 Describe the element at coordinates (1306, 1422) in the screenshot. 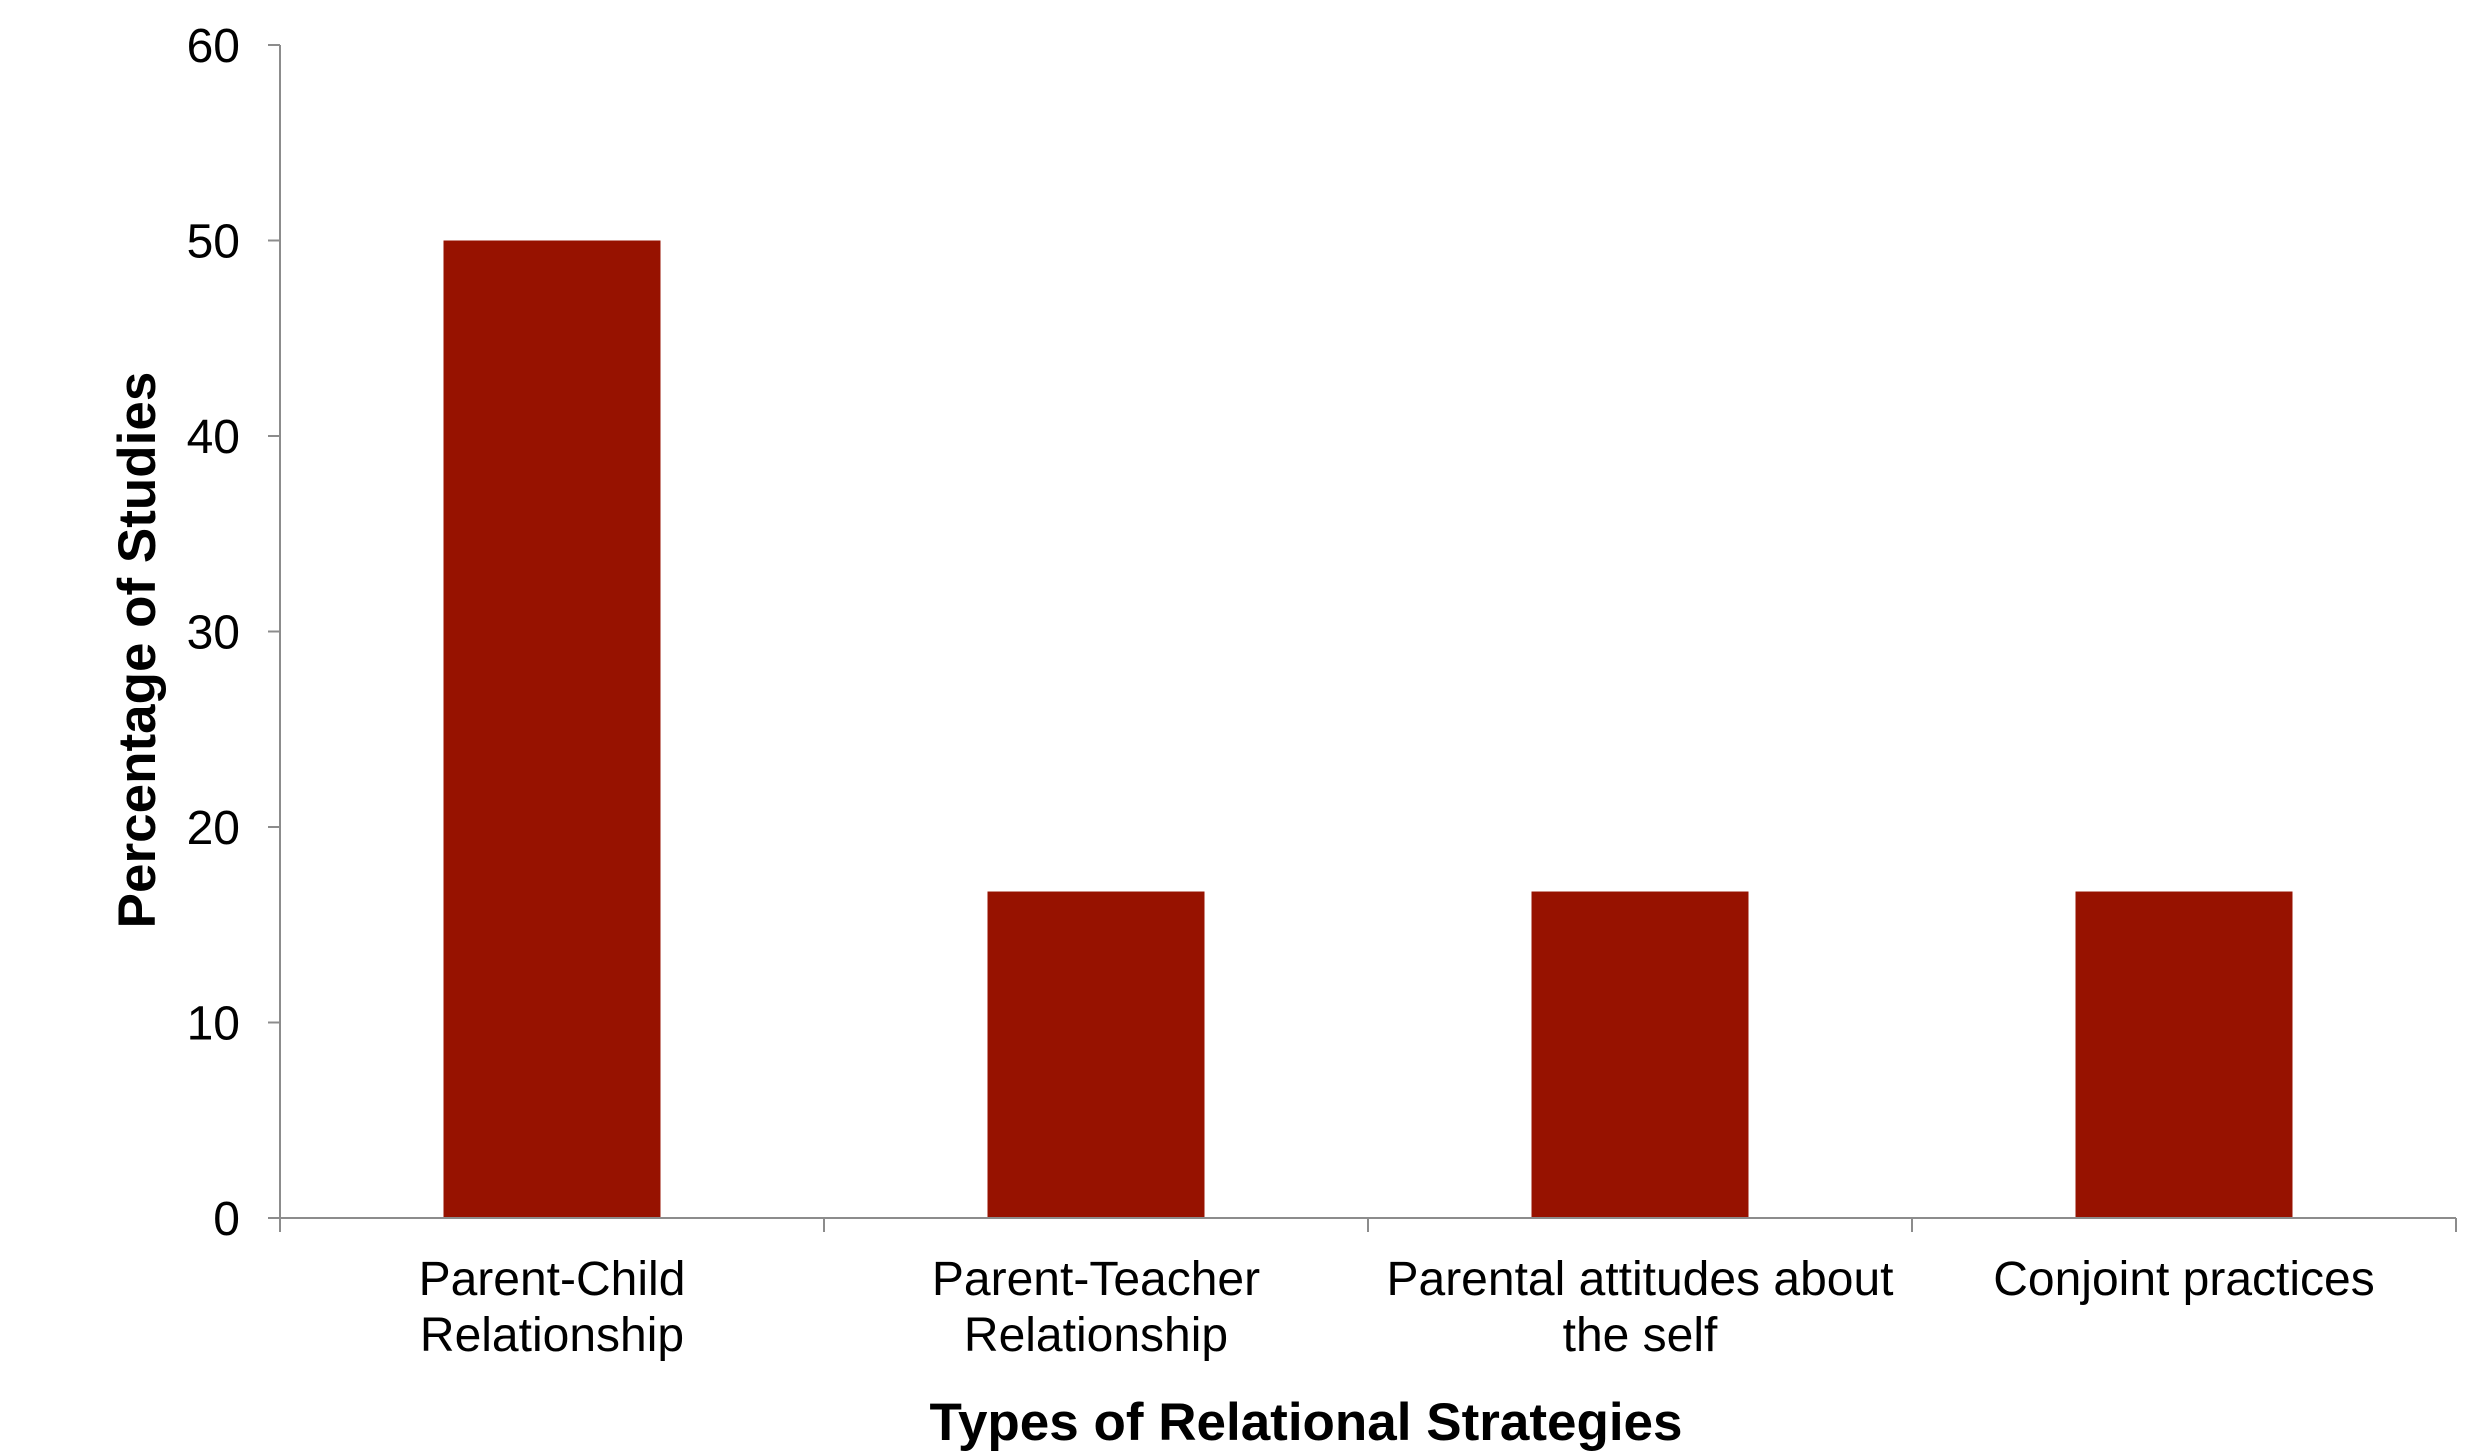

I see `x-axis-title: Types of Relational Strategies` at that location.